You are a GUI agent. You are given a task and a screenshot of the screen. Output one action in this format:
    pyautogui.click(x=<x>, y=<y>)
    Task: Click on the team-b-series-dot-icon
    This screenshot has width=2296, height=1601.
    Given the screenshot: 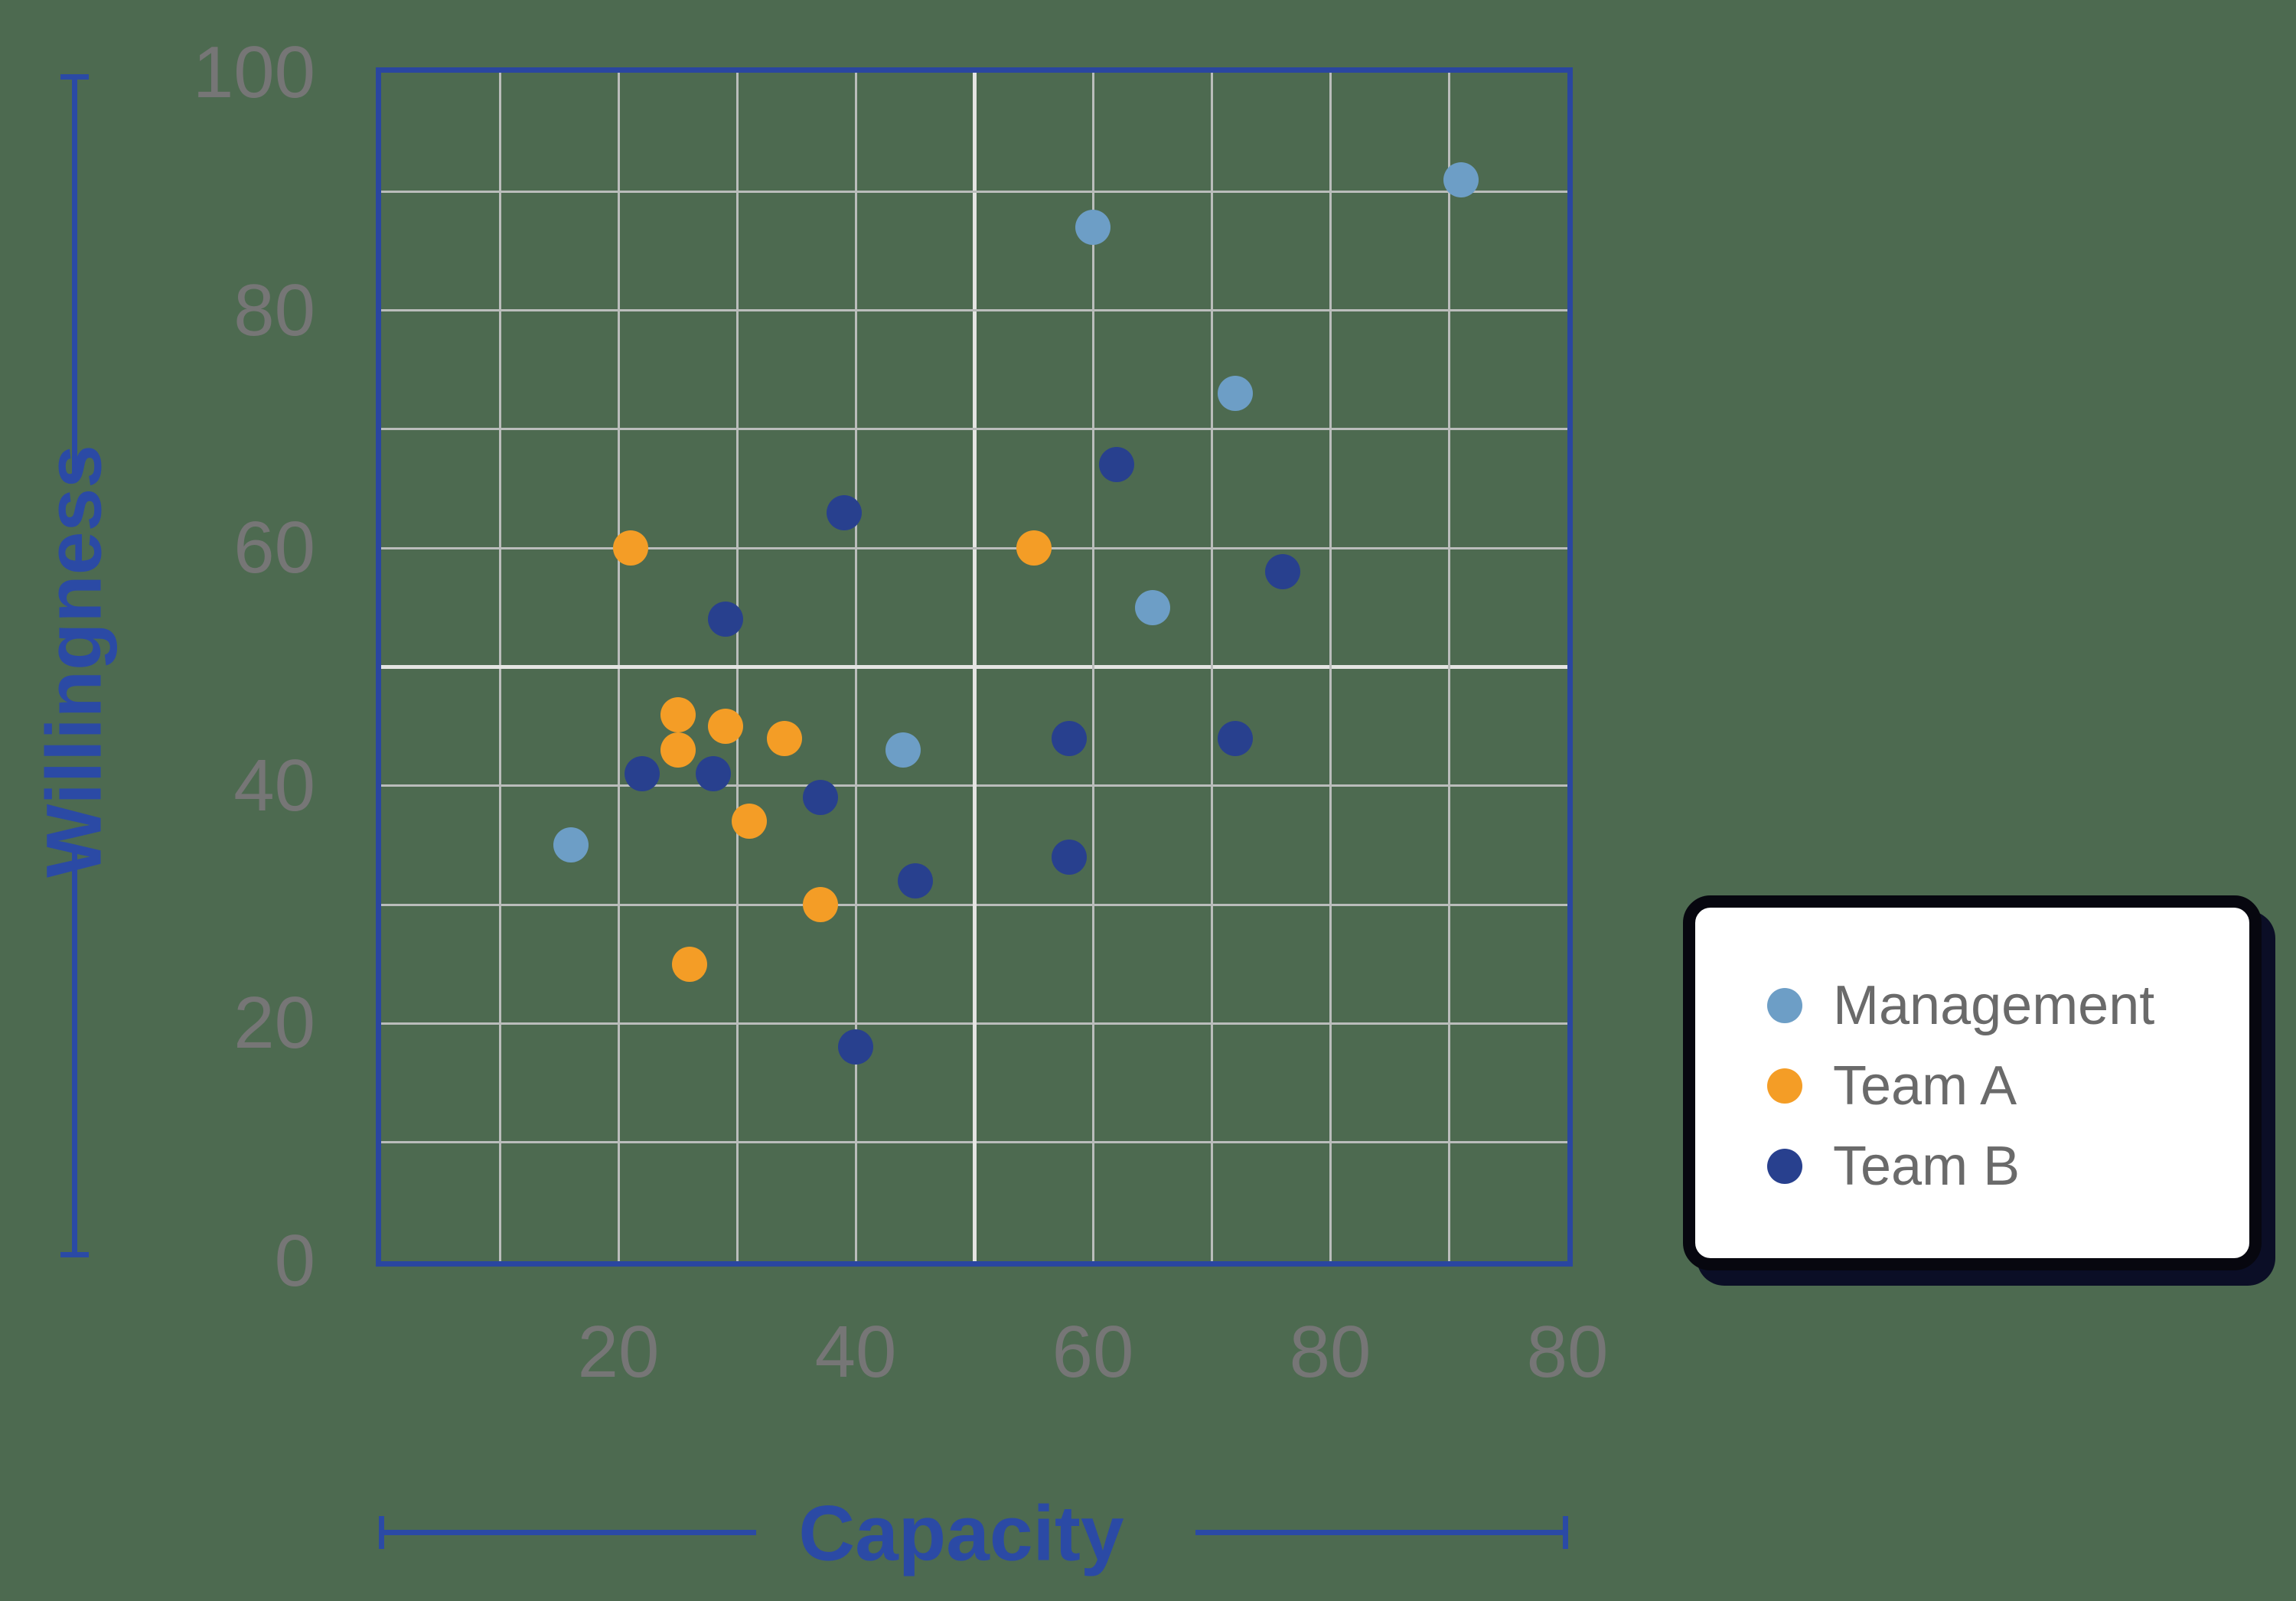 What is the action you would take?
    pyautogui.click(x=1784, y=1166)
    